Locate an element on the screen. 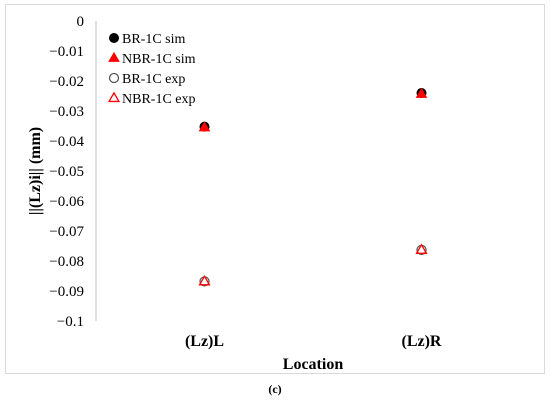  x-tick-labels: (Lz)L (Lz)R is located at coordinates (313, 341).